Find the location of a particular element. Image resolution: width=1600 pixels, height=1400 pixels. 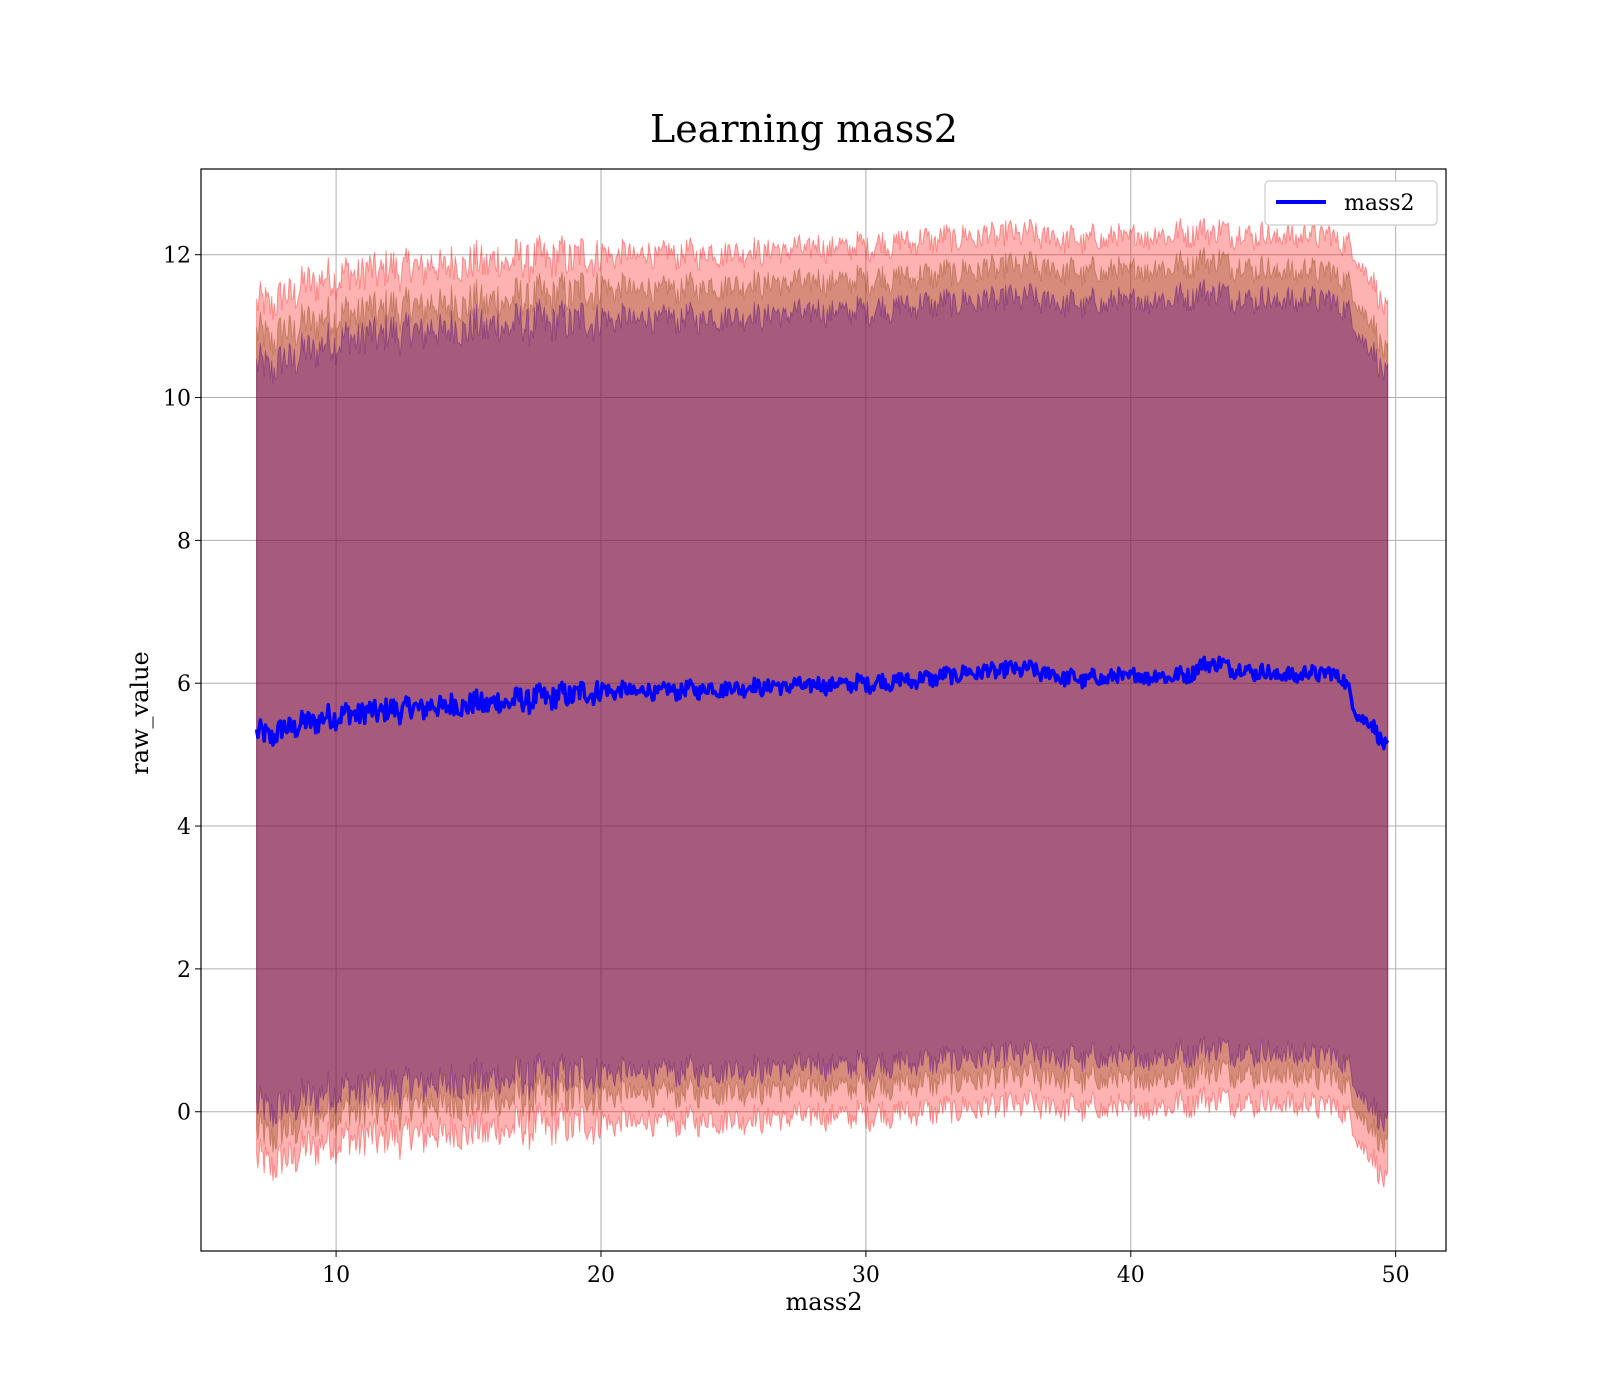

y-tick-label: 2 is located at coordinates (184, 970).